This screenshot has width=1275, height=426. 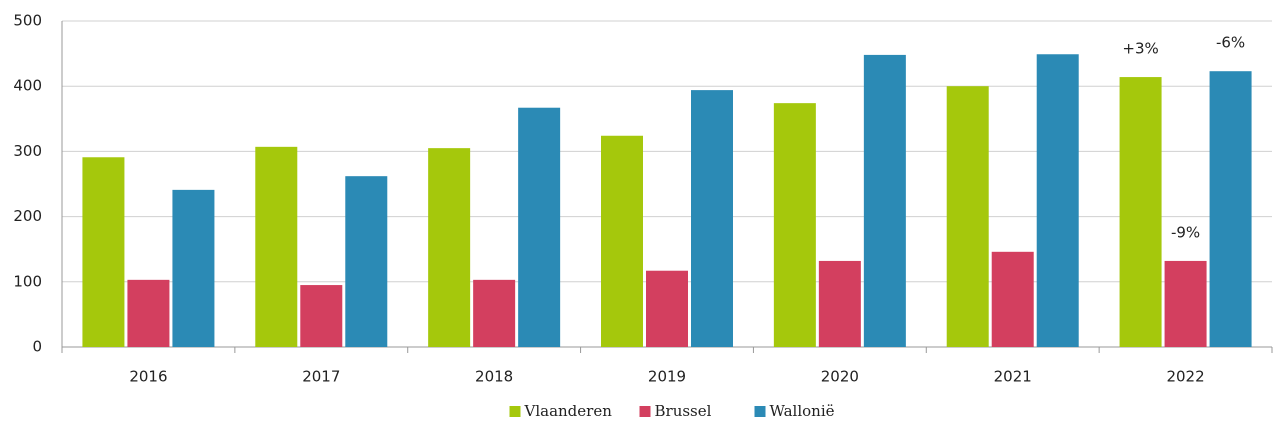 I want to click on x-tick-label: 2020, so click(x=840, y=377).